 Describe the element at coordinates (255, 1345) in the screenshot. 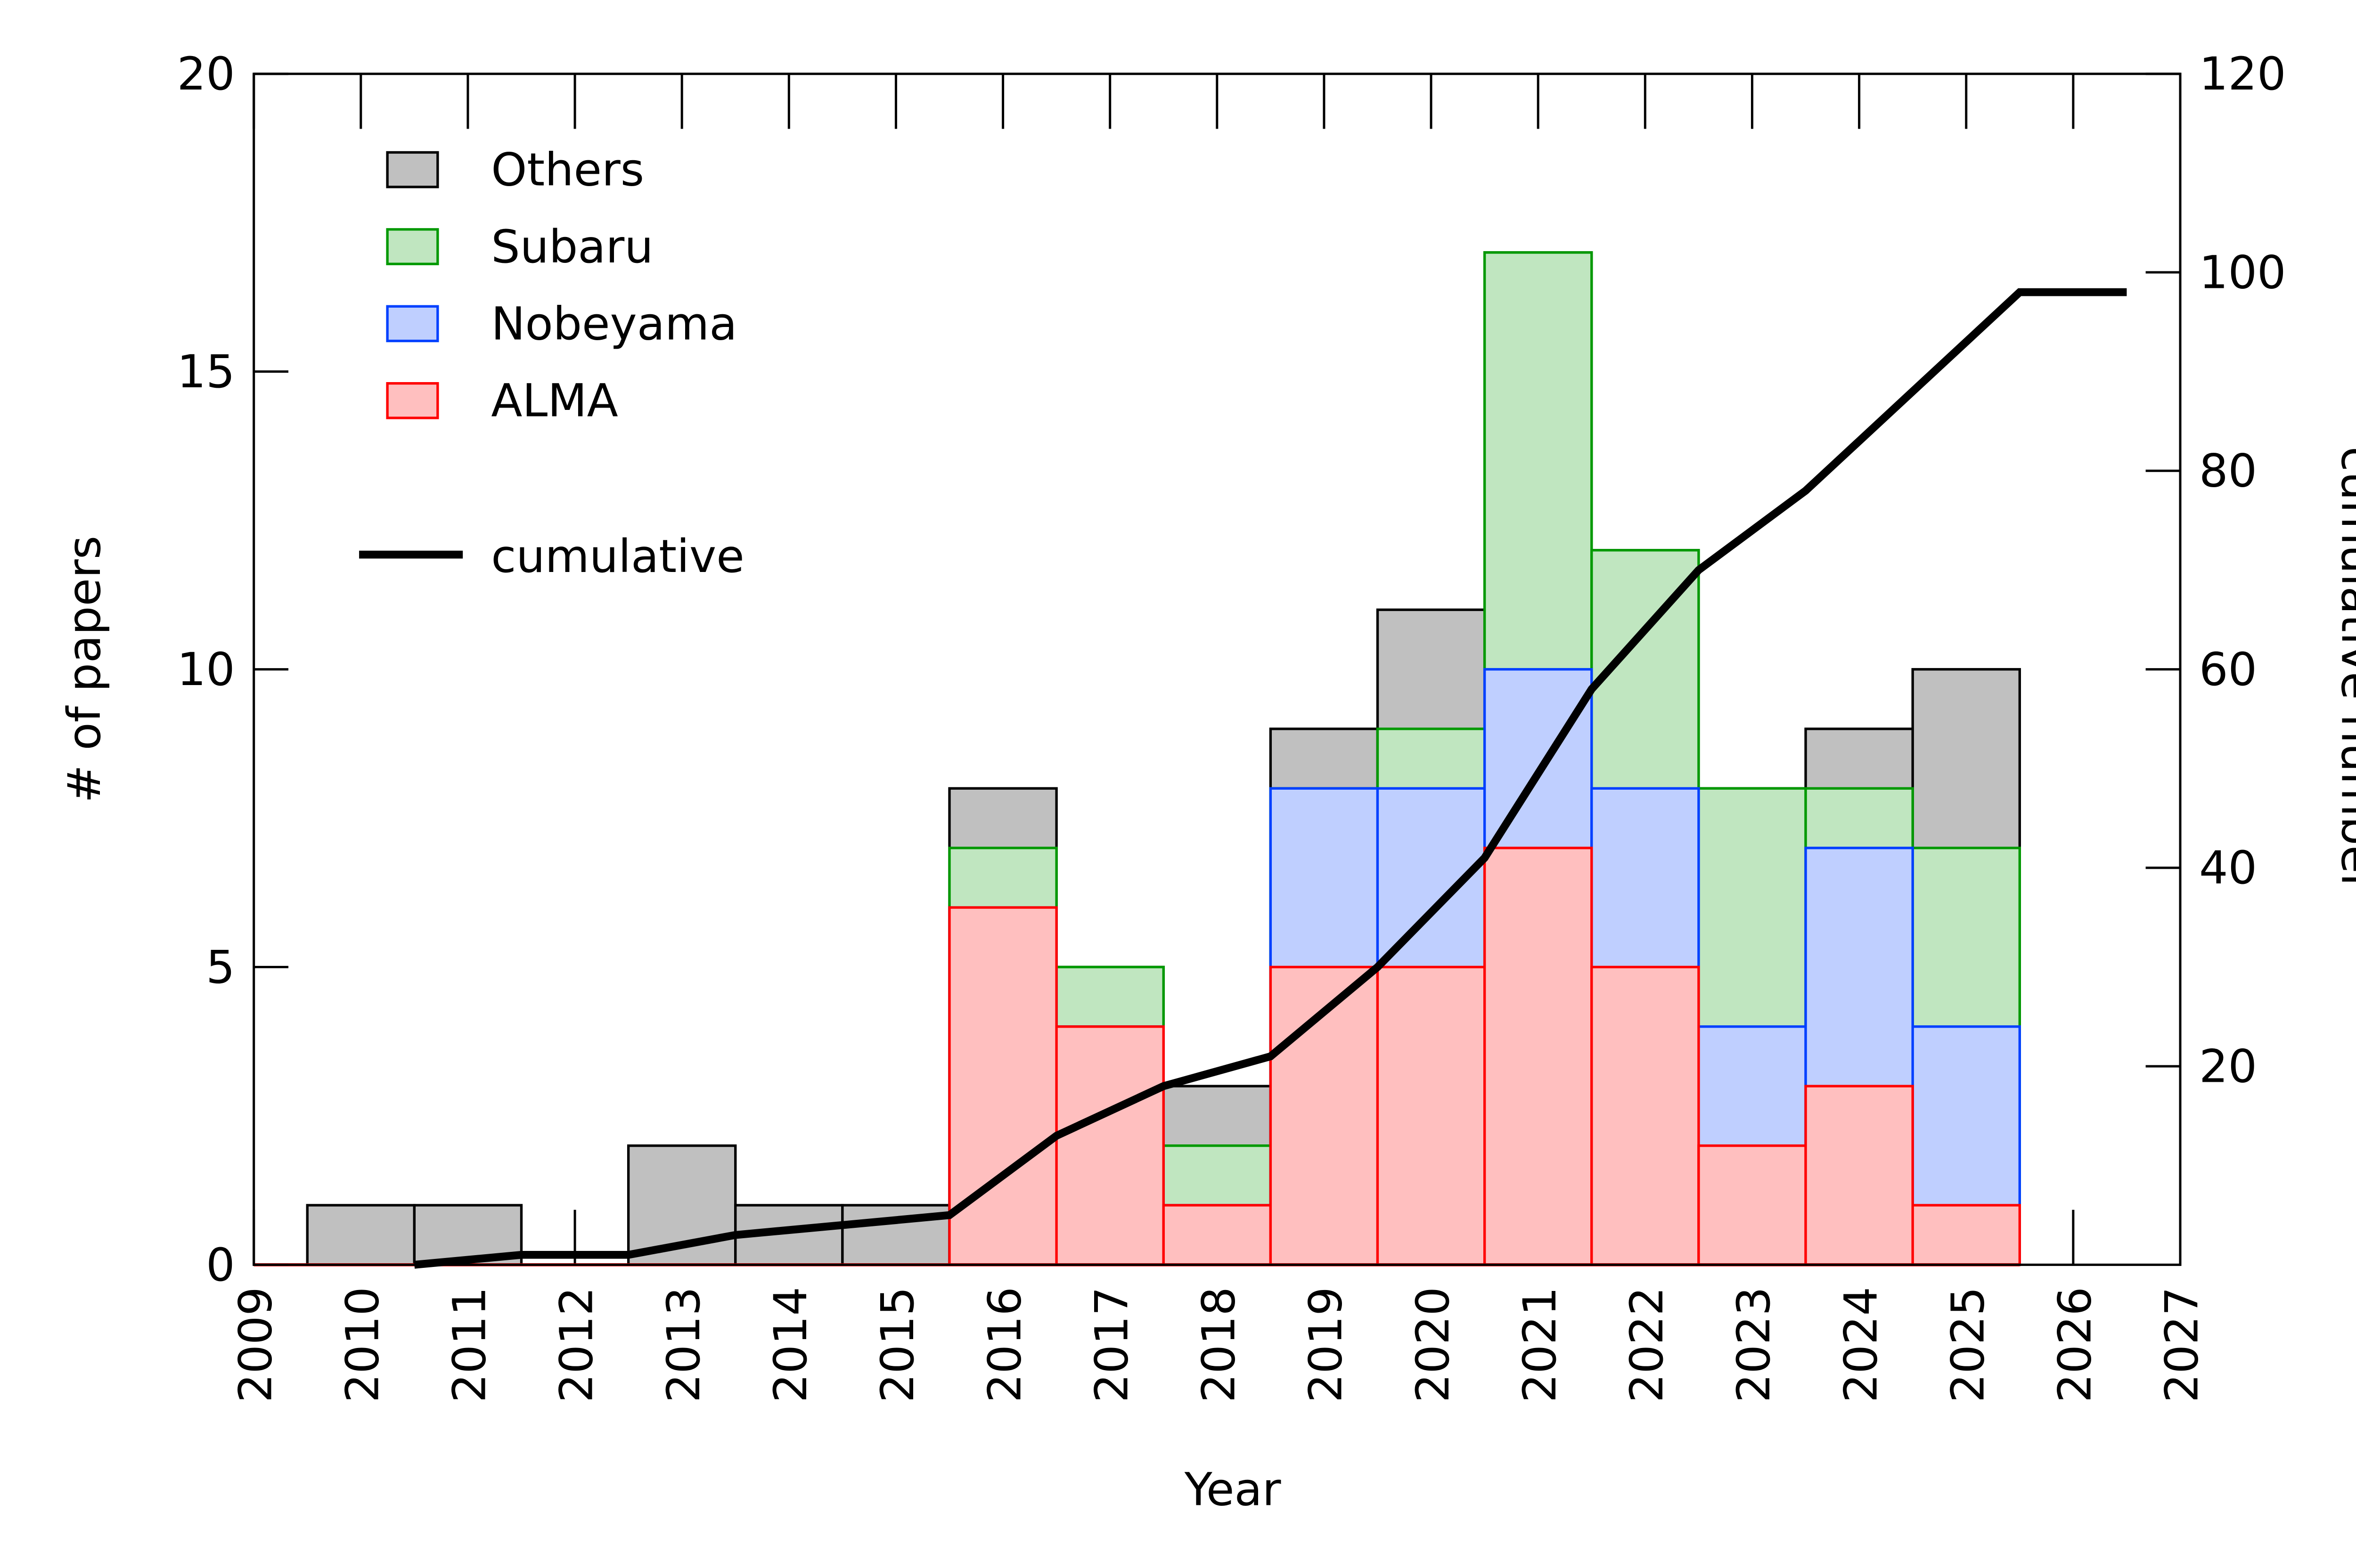

I see `x-tick-label: 2009` at that location.